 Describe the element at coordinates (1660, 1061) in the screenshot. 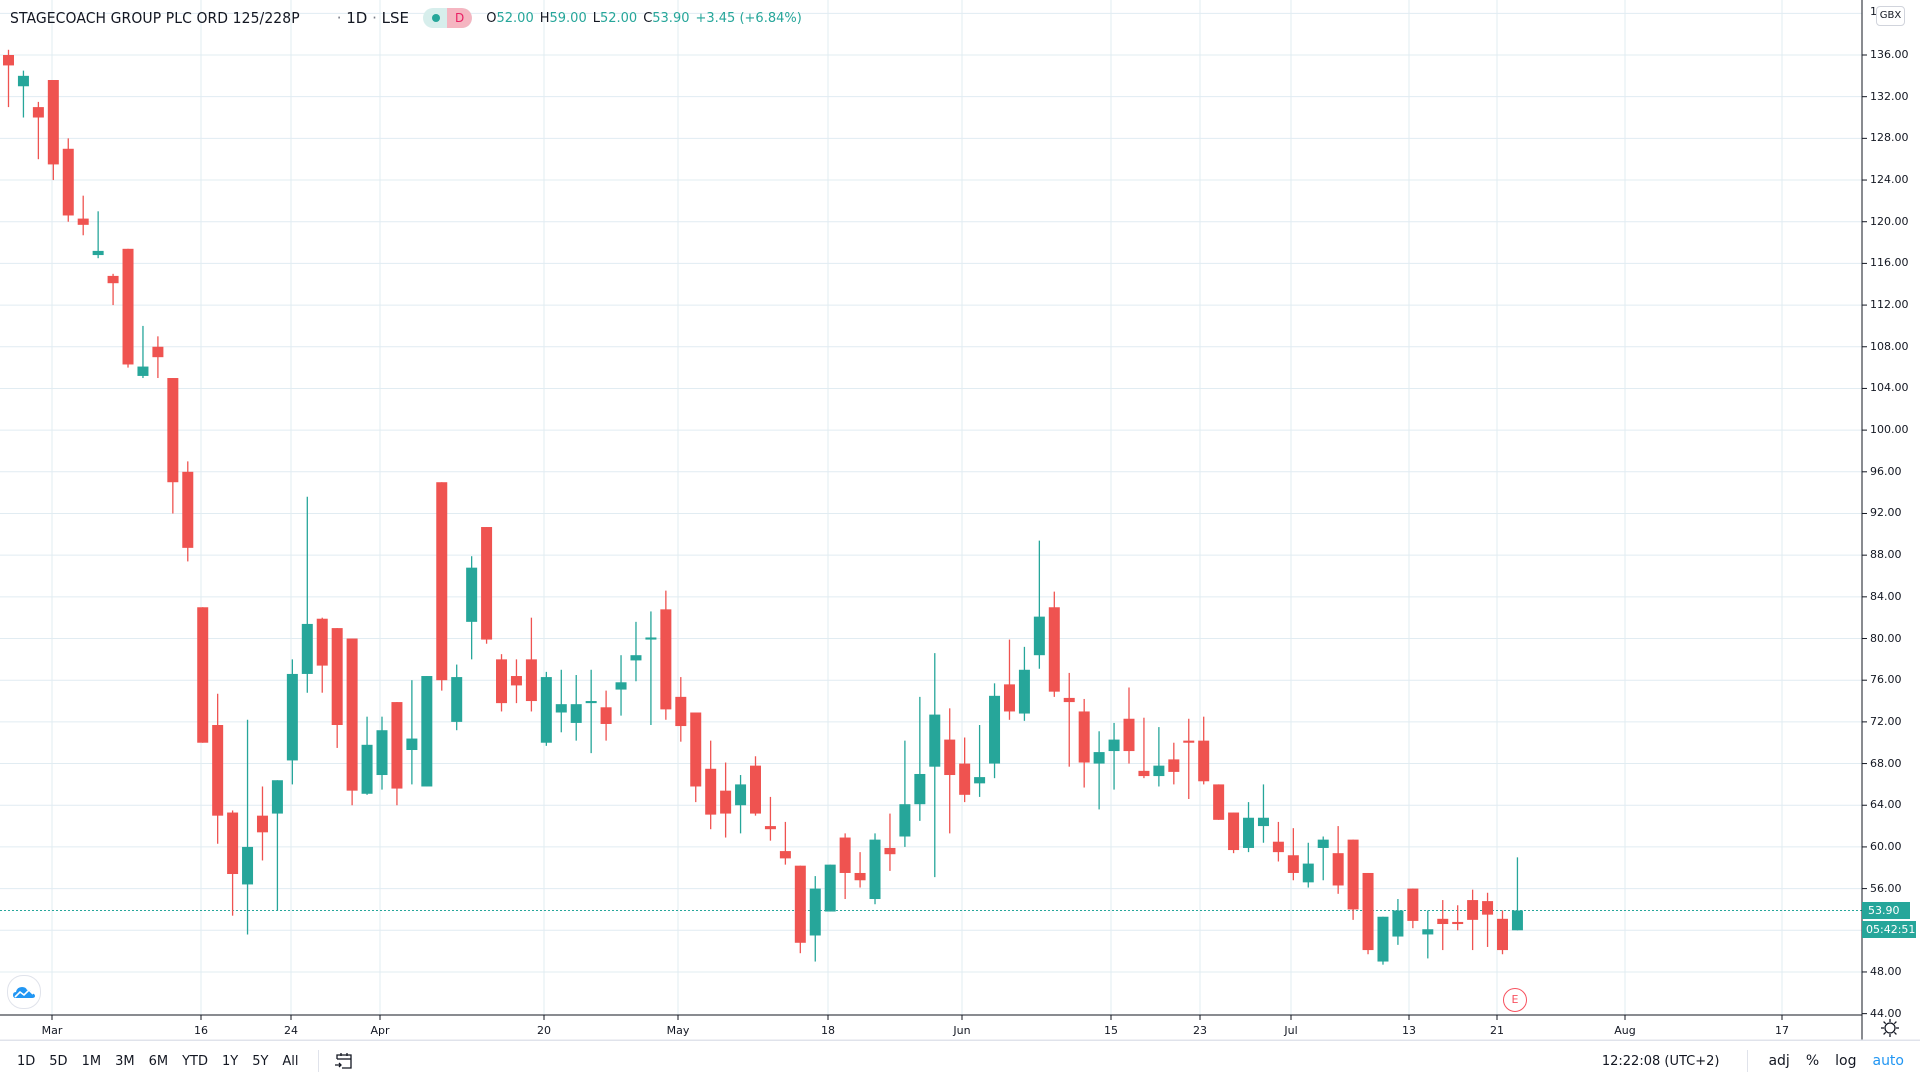

I see `clock-timezone: 12:22:08 (UTC+2)` at that location.